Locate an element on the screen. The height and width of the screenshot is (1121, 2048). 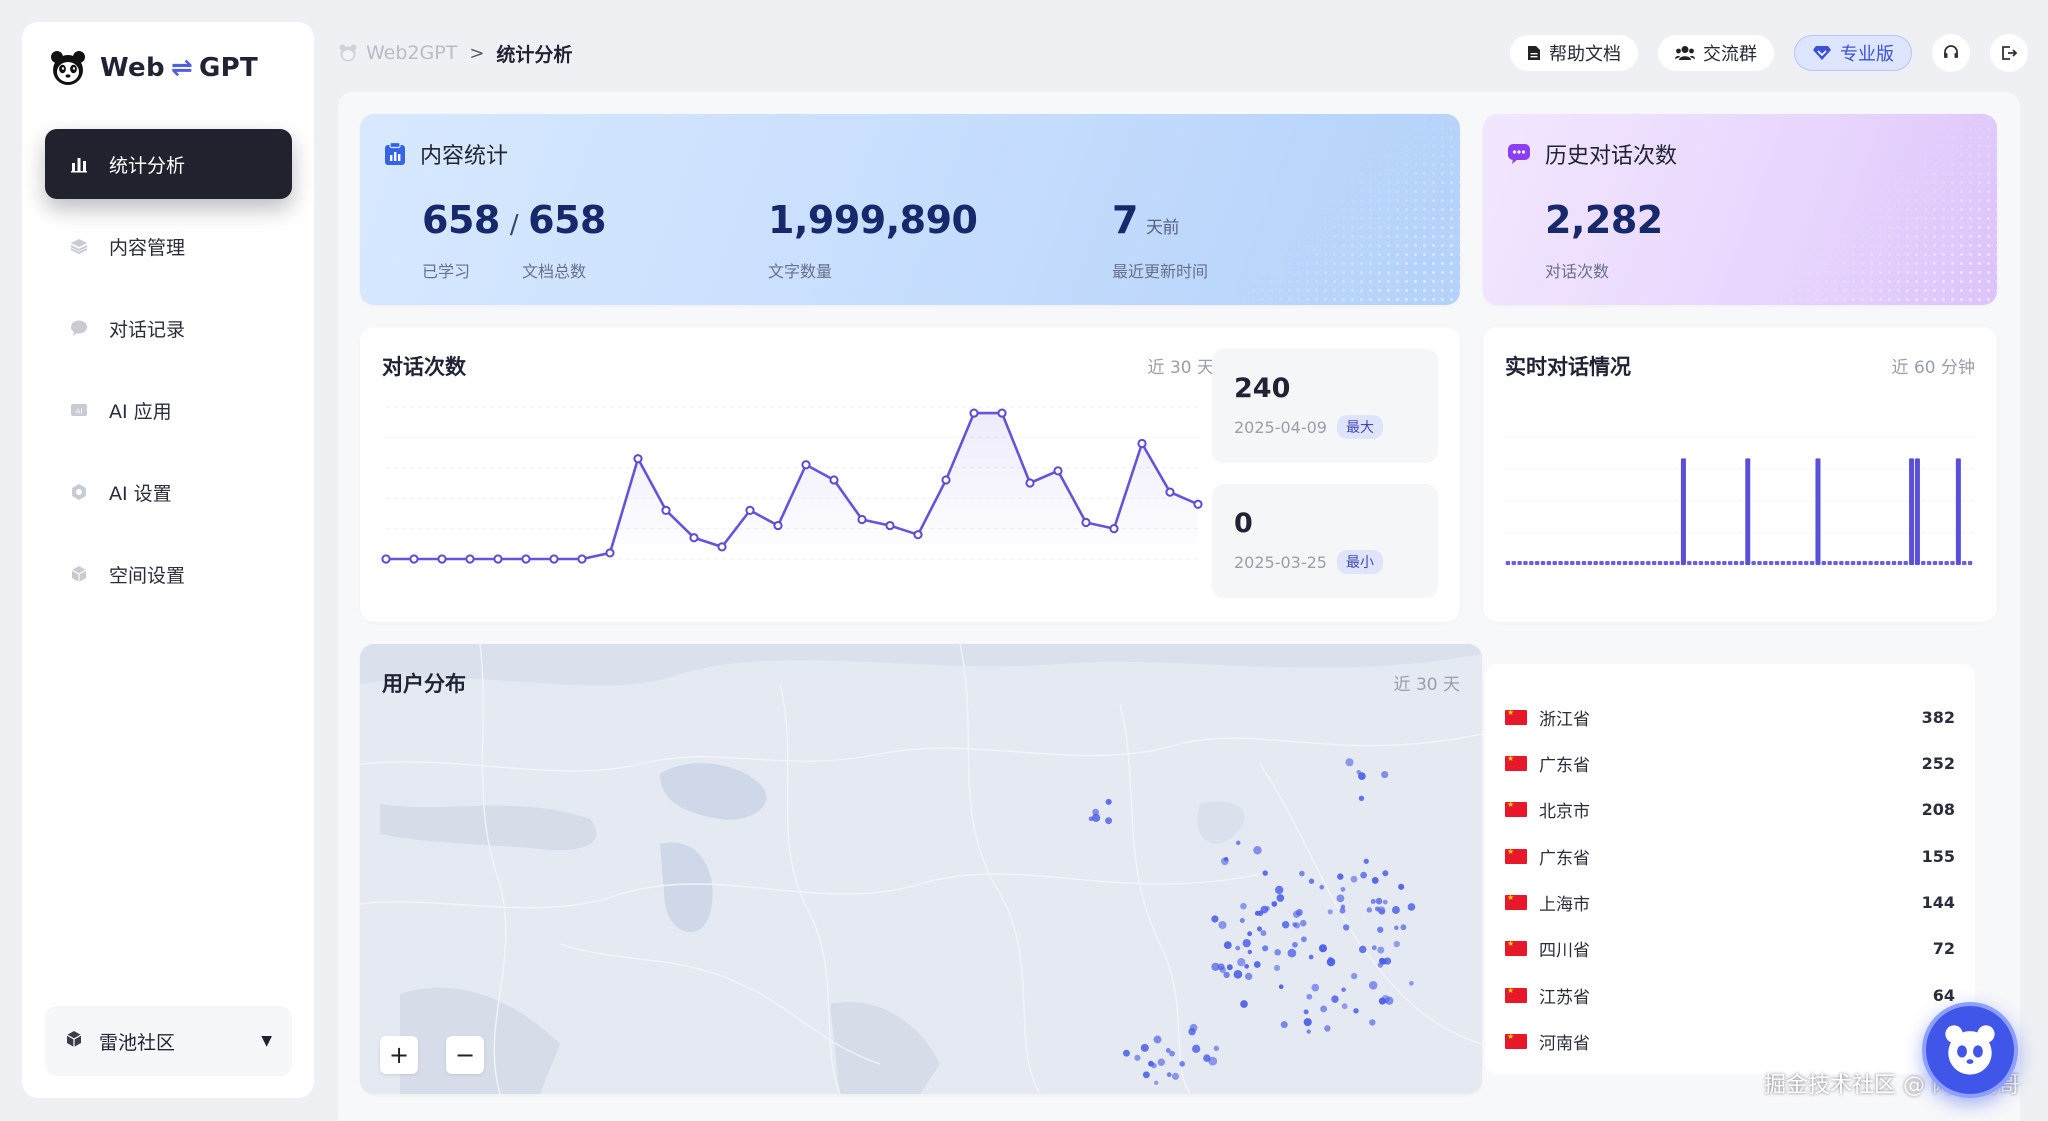
history-count: 2,282 is located at coordinates (1604, 220).